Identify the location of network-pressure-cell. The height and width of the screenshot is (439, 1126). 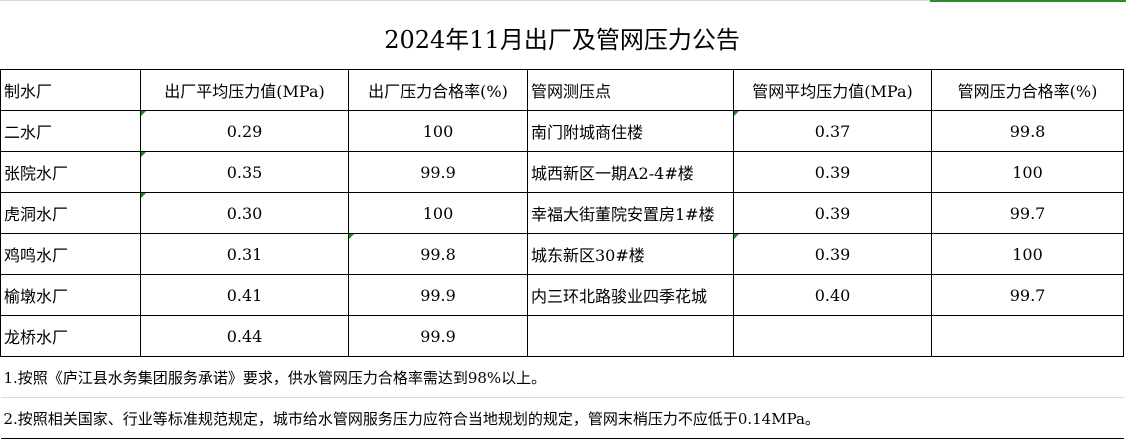
(832, 336).